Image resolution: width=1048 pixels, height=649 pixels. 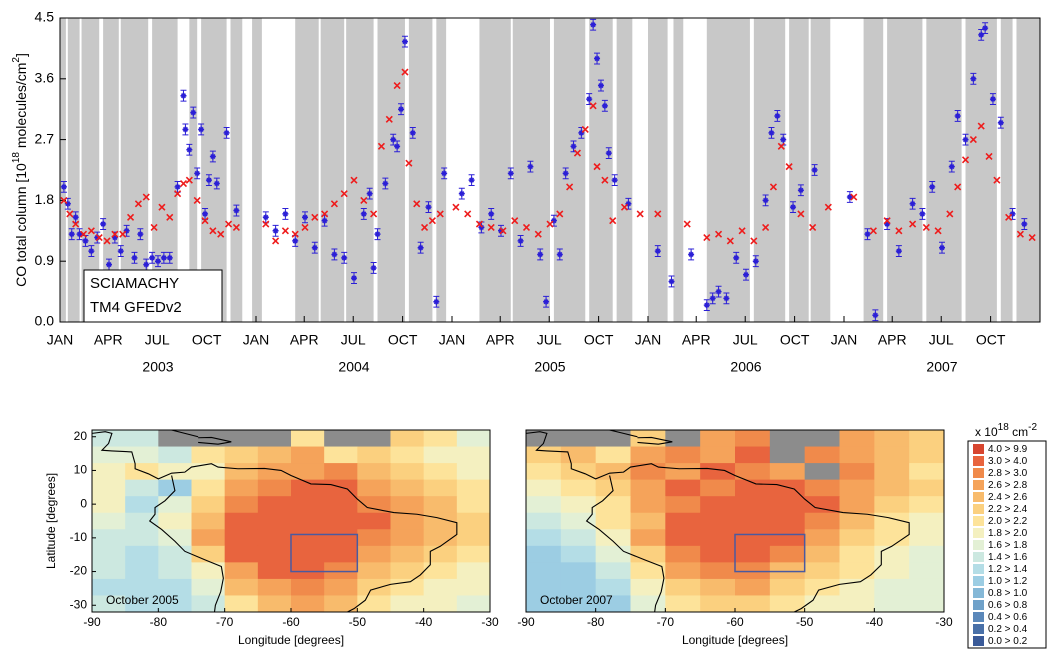 I want to click on label-part: molecules/cm, so click(x=21, y=107).